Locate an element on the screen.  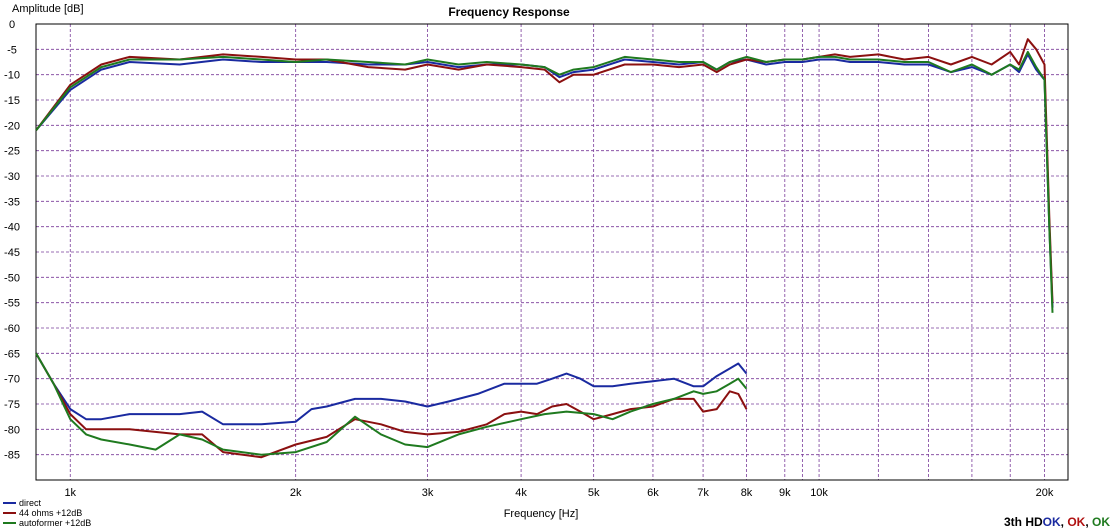
x-axis-title: Frequency [Hz] is located at coordinates (541, 514).